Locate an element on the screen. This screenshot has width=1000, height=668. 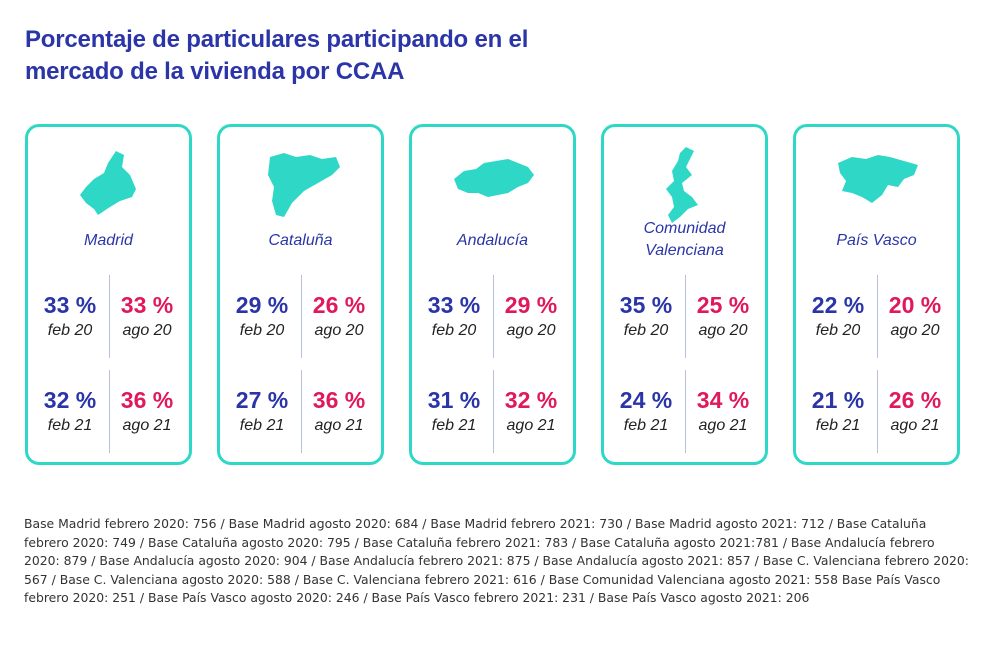
data-point: 33 % feb 20 is located at coordinates (454, 316).